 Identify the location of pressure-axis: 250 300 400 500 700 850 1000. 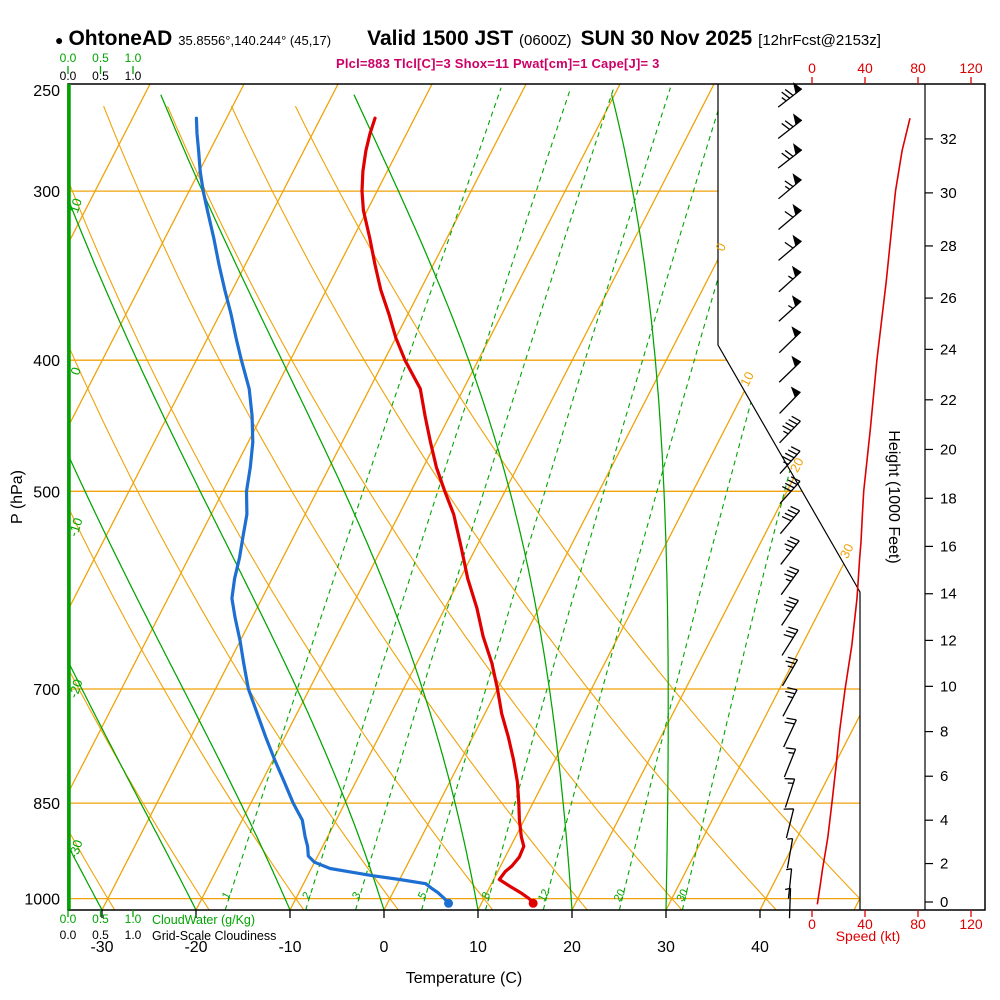
(42, 496).